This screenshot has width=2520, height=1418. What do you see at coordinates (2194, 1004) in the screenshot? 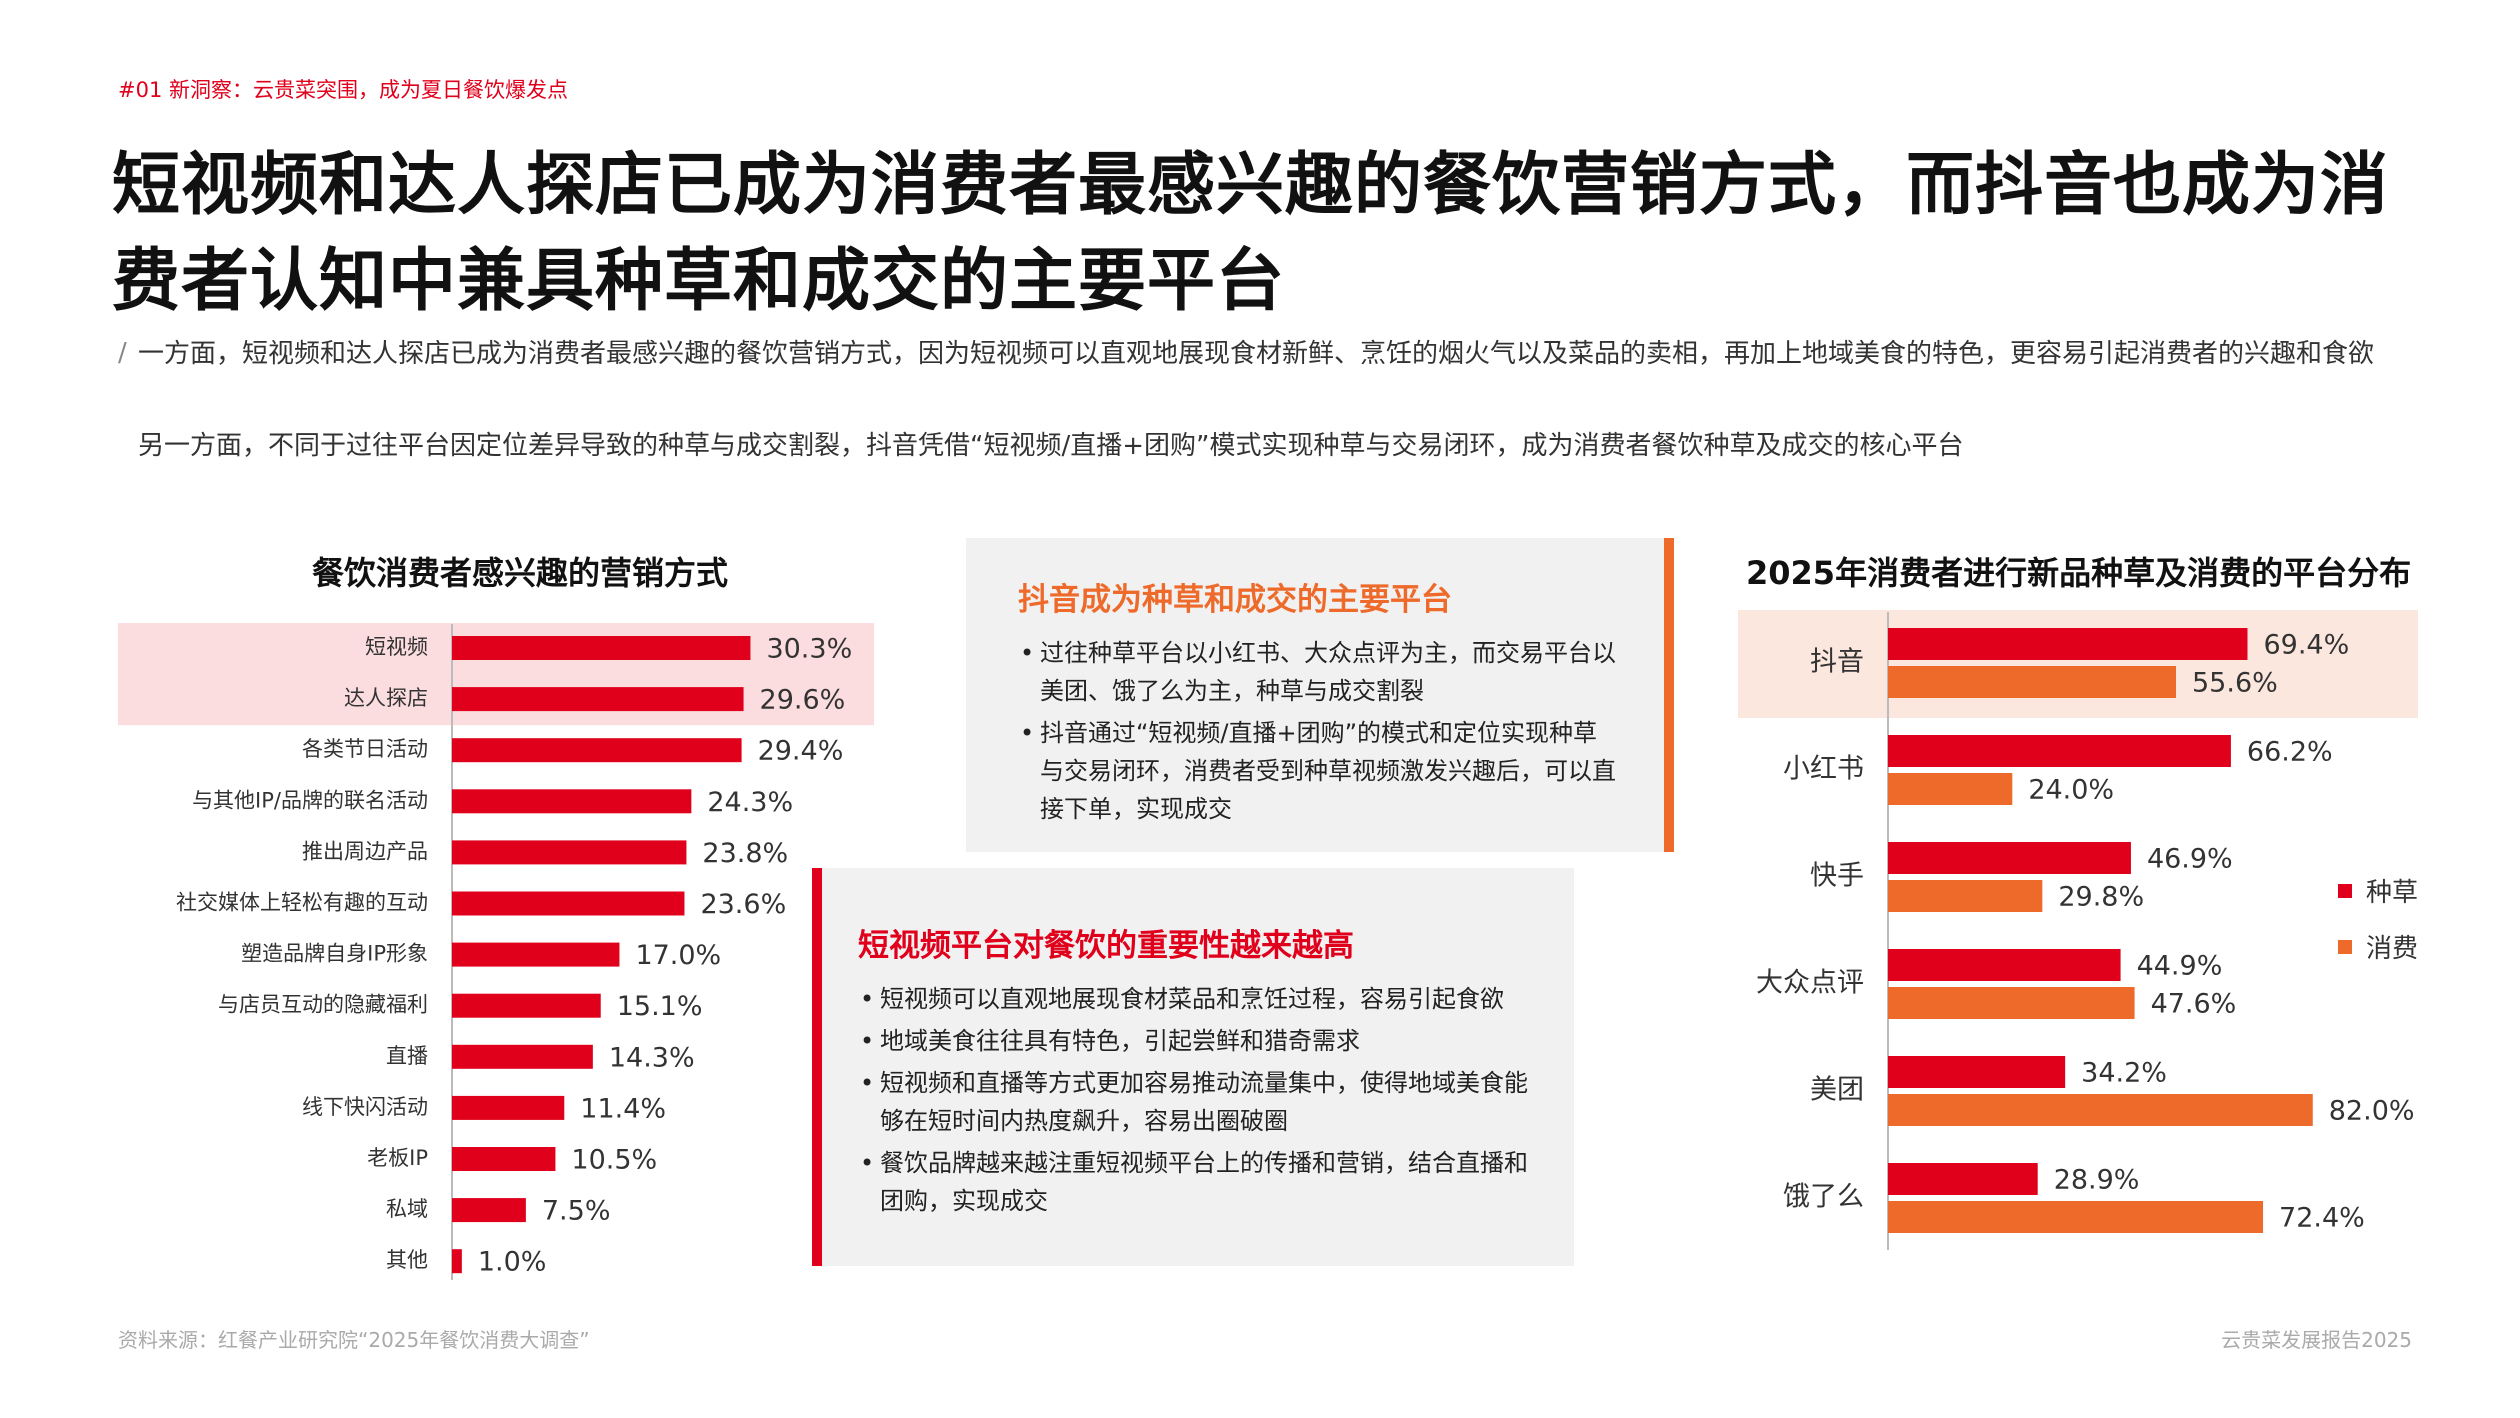
I see `right-chart-purchase-value: 47.6%` at bounding box center [2194, 1004].